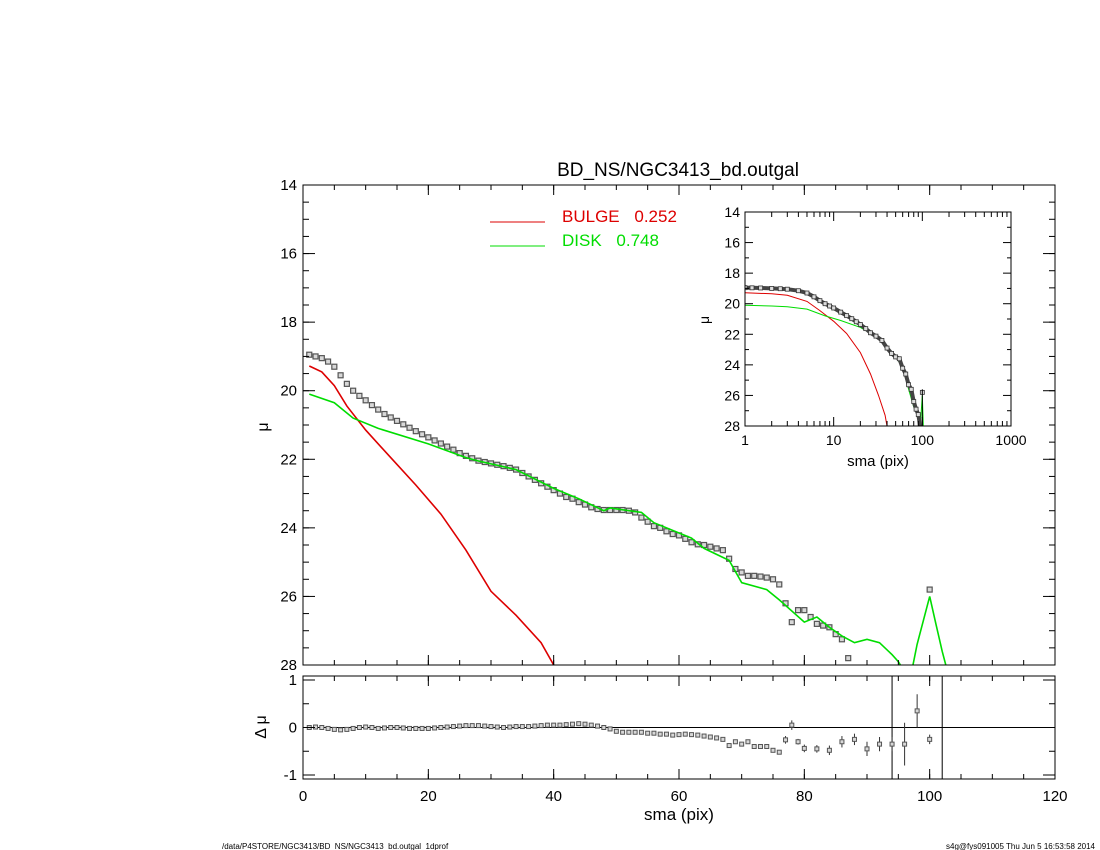 Image resolution: width=1100 pixels, height=850 pixels. I want to click on x-tick-label: 20, so click(428, 796).